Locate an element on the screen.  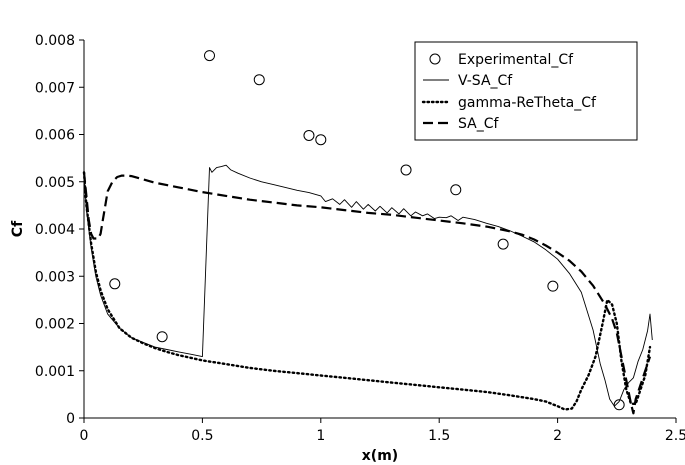
x-tick-label: 0.5 is located at coordinates (202, 436).